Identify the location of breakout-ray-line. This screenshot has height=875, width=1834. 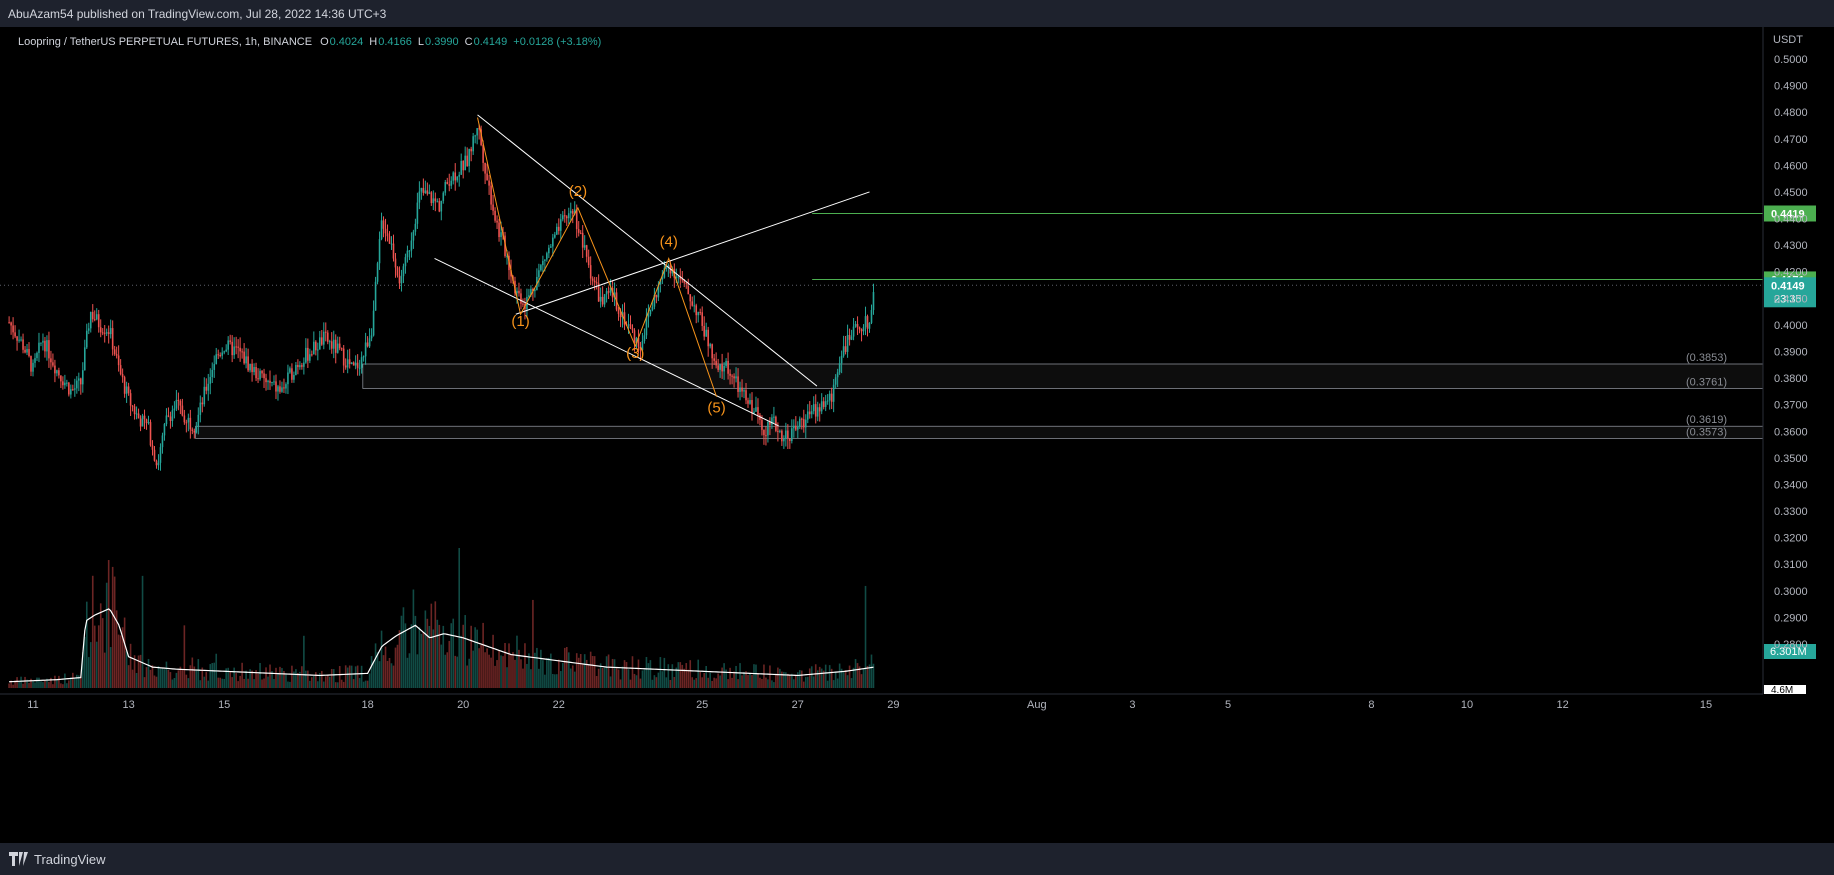
(692, 253).